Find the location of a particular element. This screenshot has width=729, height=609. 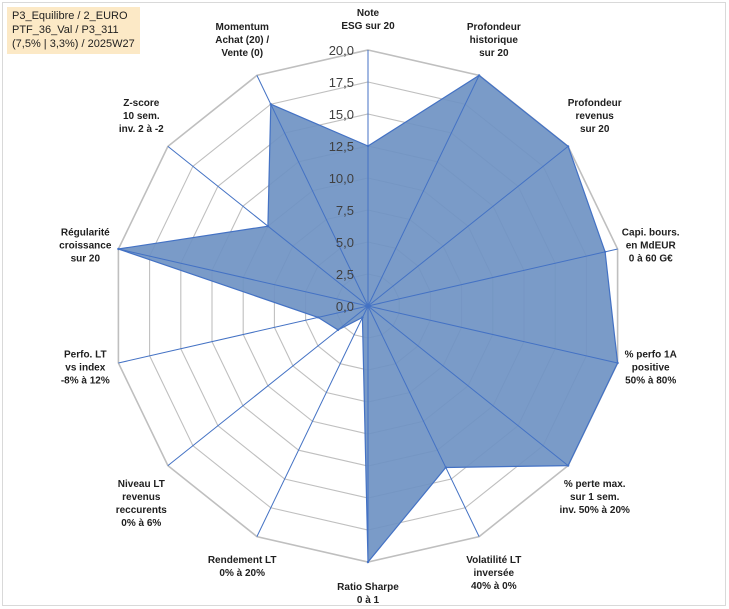

axis-label: Perfo. LT vs index -8% à 12% is located at coordinates (85, 368).